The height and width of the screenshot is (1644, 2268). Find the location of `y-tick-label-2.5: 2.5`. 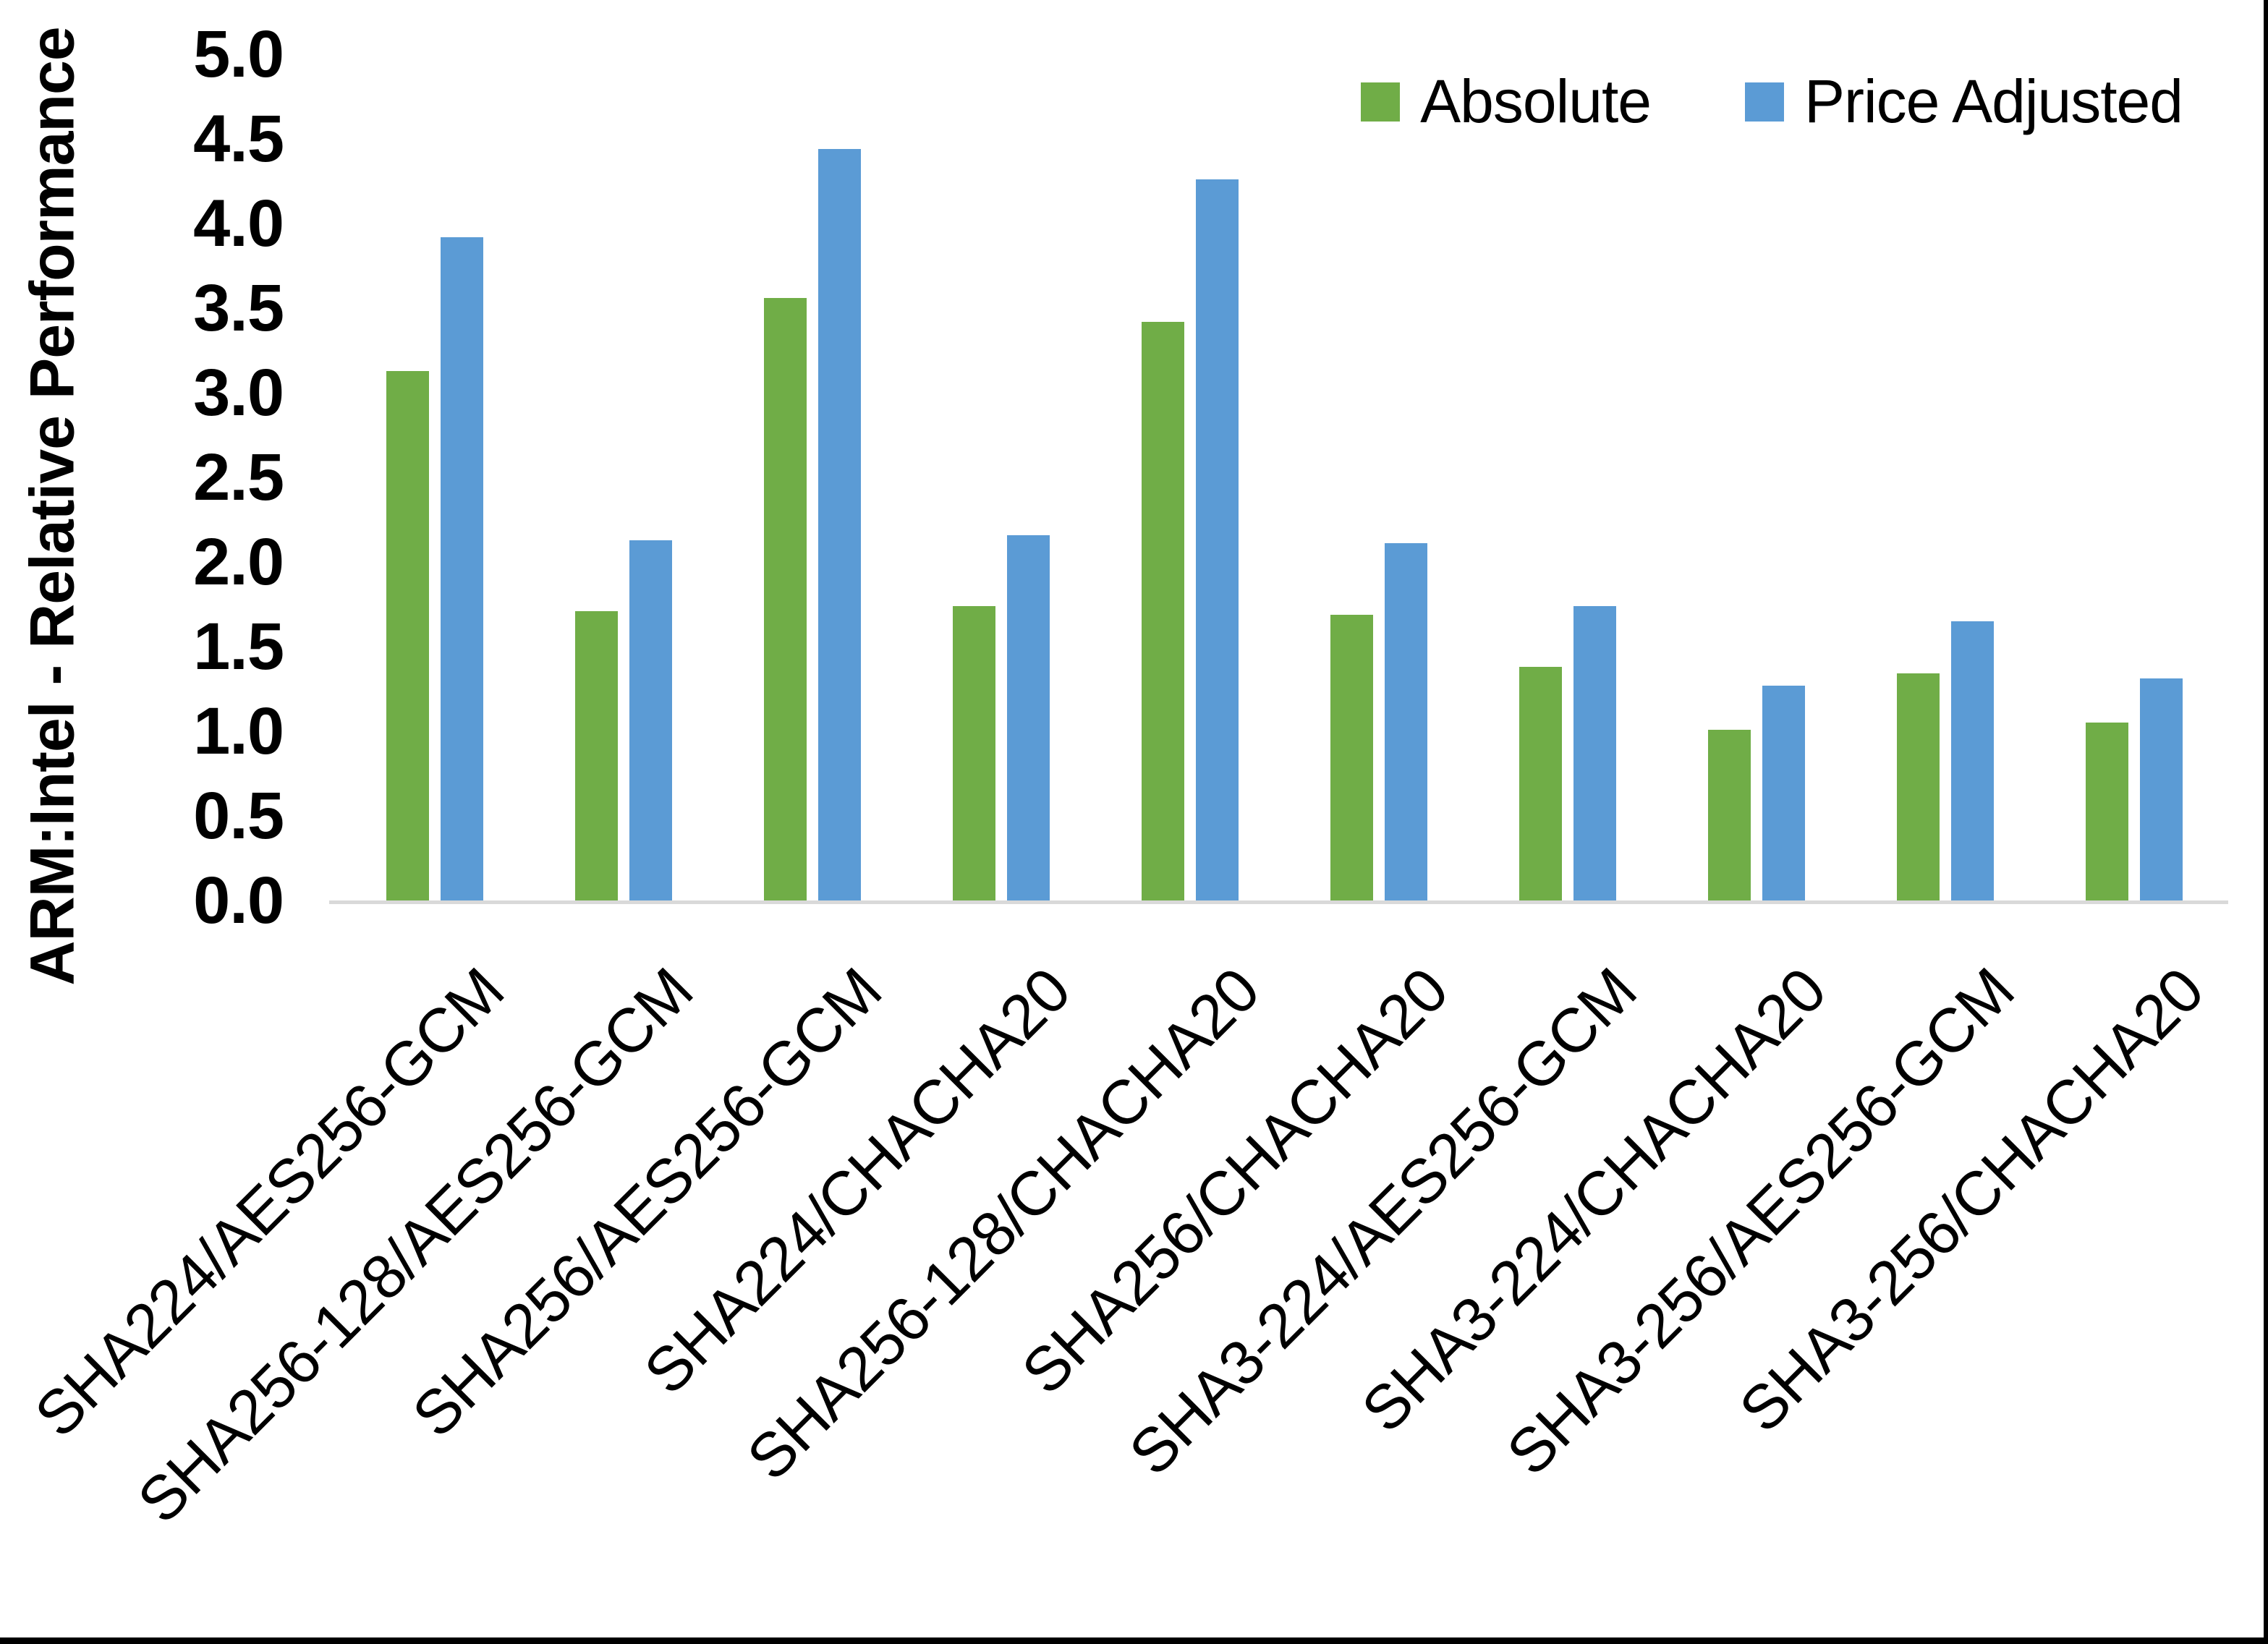

y-tick-label-2.5: 2.5 is located at coordinates (238, 477).